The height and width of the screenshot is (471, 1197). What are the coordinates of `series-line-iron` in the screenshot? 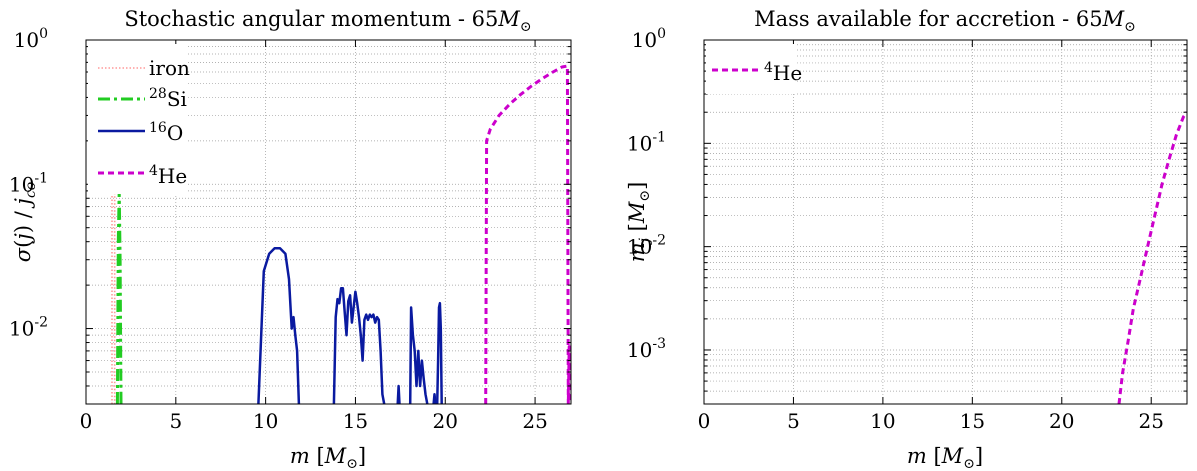 It's located at (113, 283).